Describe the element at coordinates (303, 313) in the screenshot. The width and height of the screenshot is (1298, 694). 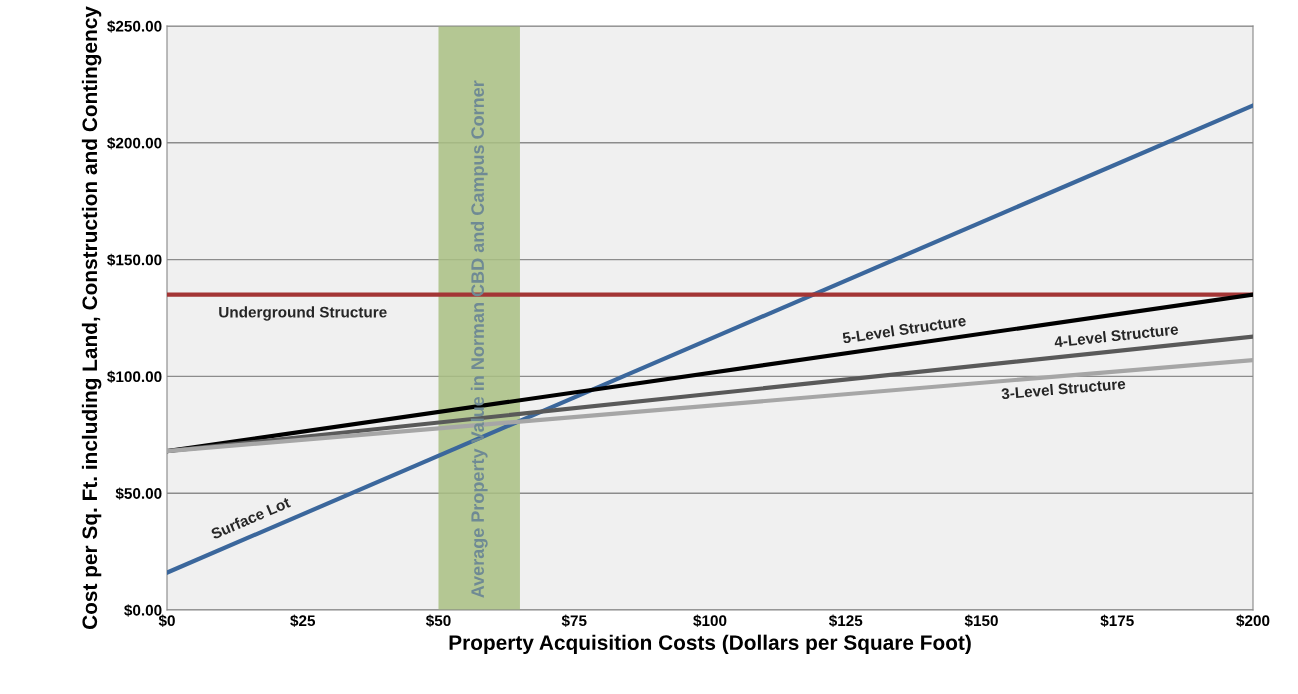
I see `series-label: Underground Structure` at that location.